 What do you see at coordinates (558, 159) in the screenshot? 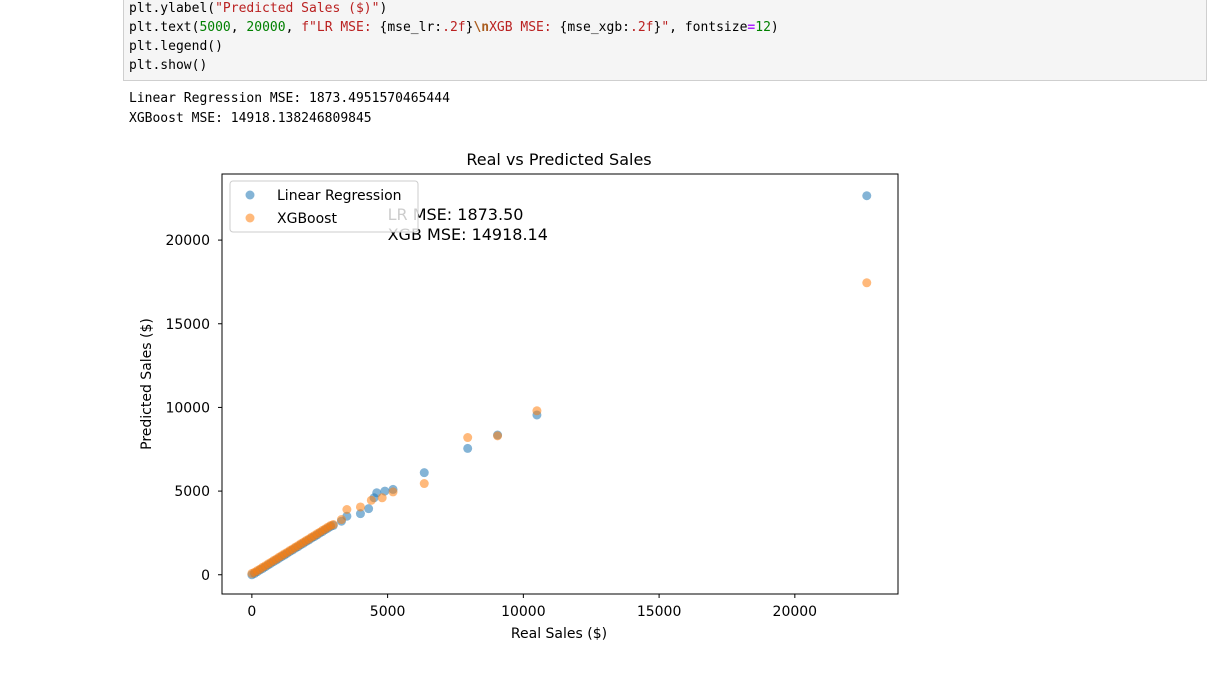
I see `chart-title: Real vs Predicted Sales` at bounding box center [558, 159].